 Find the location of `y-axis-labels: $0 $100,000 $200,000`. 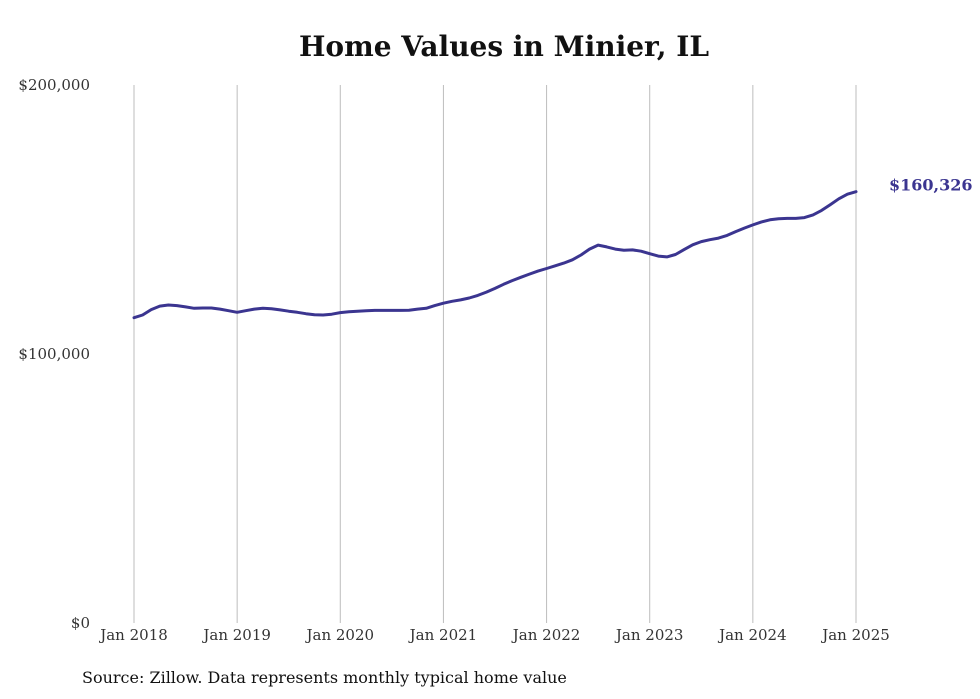

y-axis-labels: $0 $100,000 $200,000 is located at coordinates (54, 354).